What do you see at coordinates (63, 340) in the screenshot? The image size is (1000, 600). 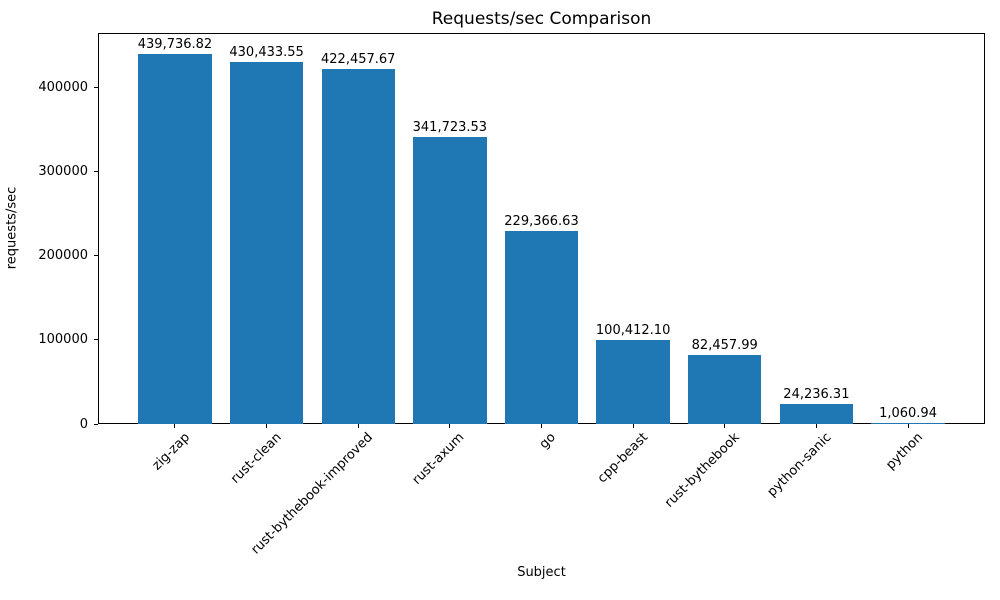 I see `y-tick-label: 100000` at bounding box center [63, 340].